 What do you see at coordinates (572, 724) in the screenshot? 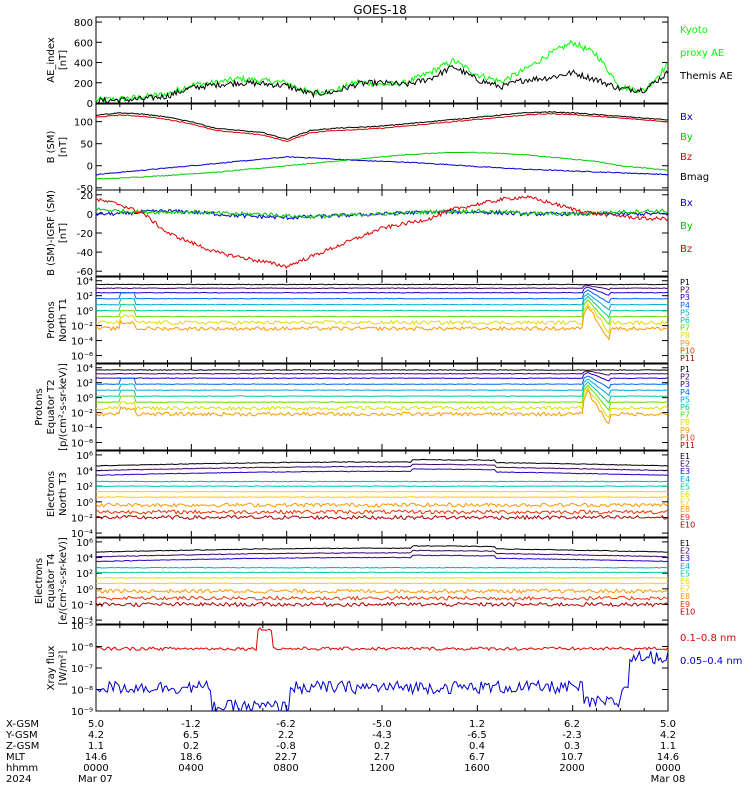
I see `footer-value: 6.2` at bounding box center [572, 724].